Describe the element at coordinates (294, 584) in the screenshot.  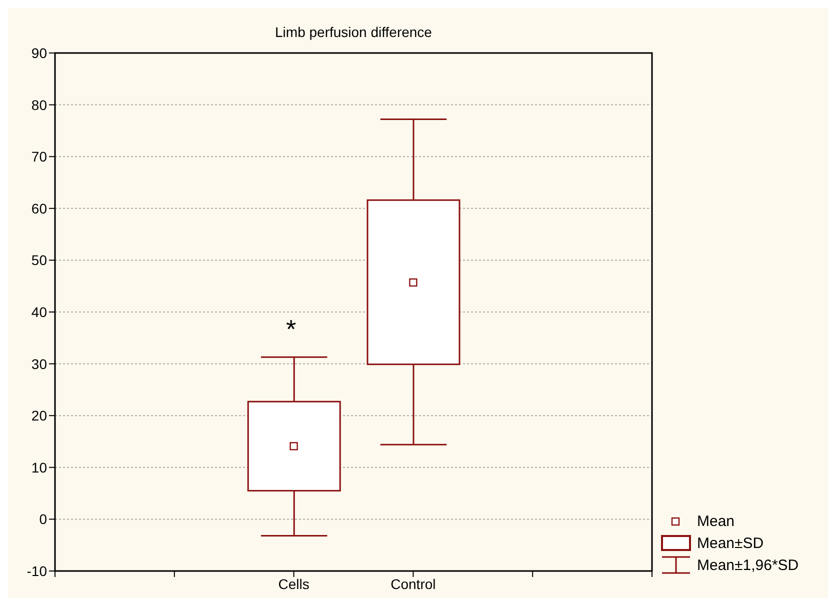
I see `x-tick-label: Cells` at that location.